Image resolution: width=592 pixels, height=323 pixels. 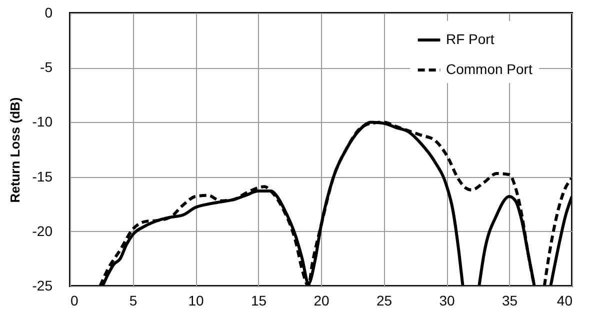 What do you see at coordinates (42, 122) in the screenshot?
I see `y-tick-label: -10` at bounding box center [42, 122].